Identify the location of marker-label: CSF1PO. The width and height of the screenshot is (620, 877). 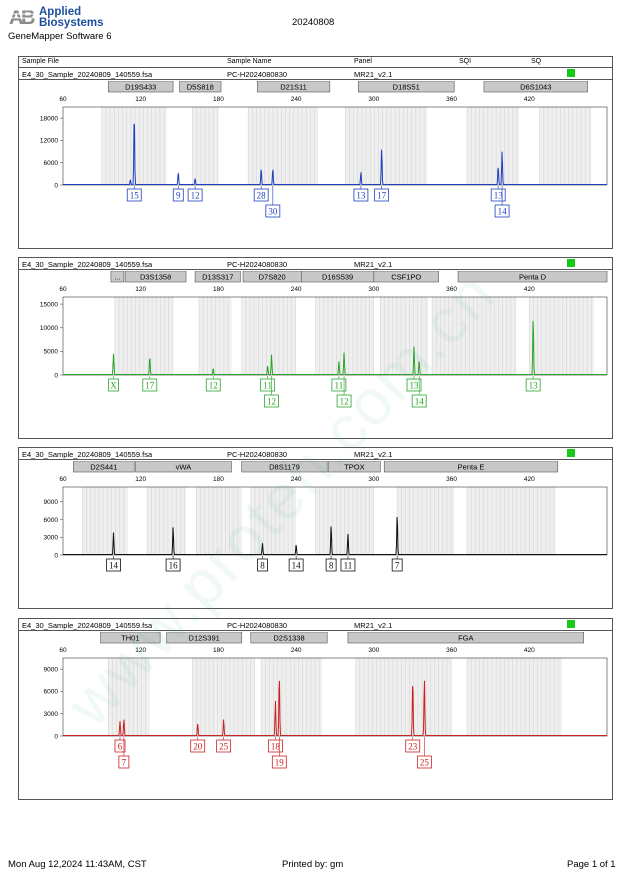
(406, 277).